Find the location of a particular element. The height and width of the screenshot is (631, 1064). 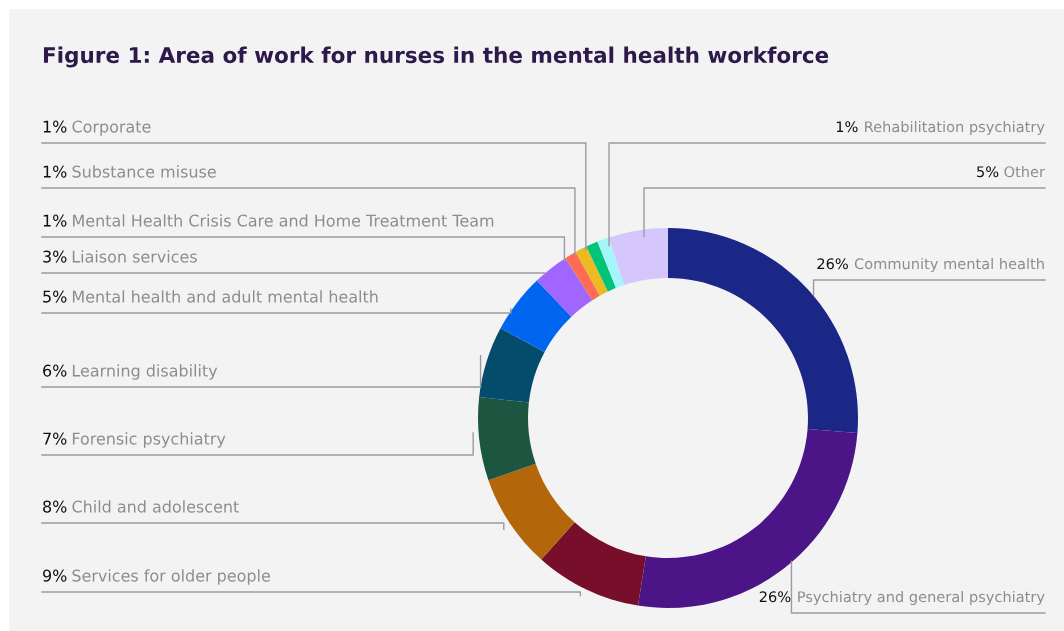

data-label: 3% is located at coordinates (55, 256).